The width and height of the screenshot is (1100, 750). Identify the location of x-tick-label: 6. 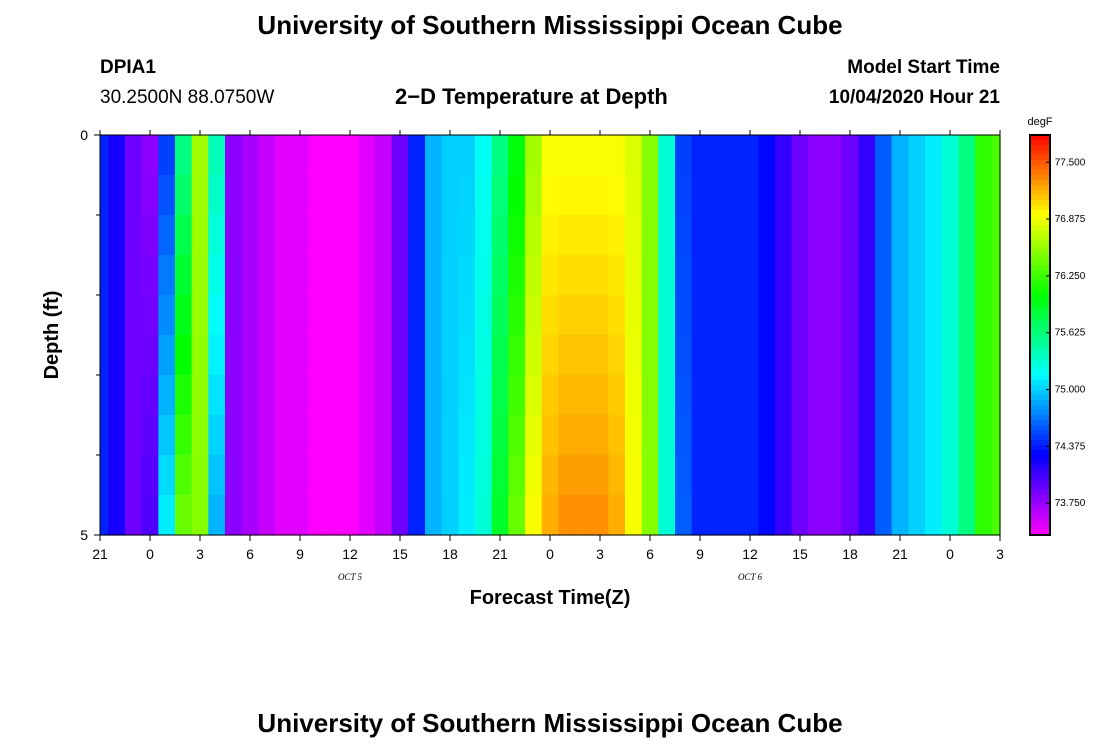
(250, 554).